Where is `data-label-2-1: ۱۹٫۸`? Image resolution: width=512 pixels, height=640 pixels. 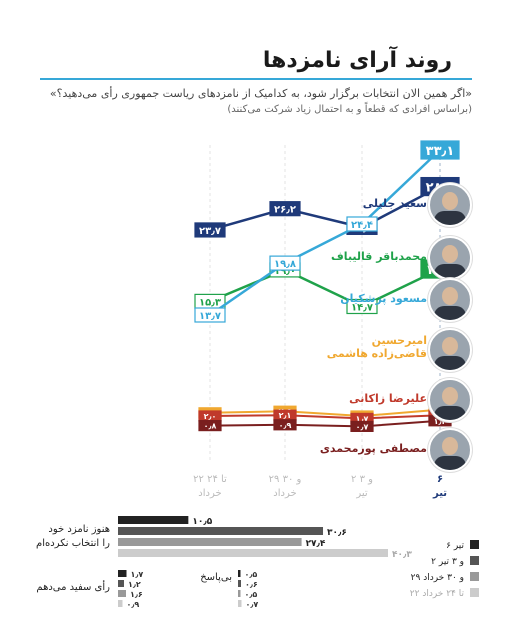
data-label-2-1: ۱۹٫۸ is located at coordinates (285, 263).